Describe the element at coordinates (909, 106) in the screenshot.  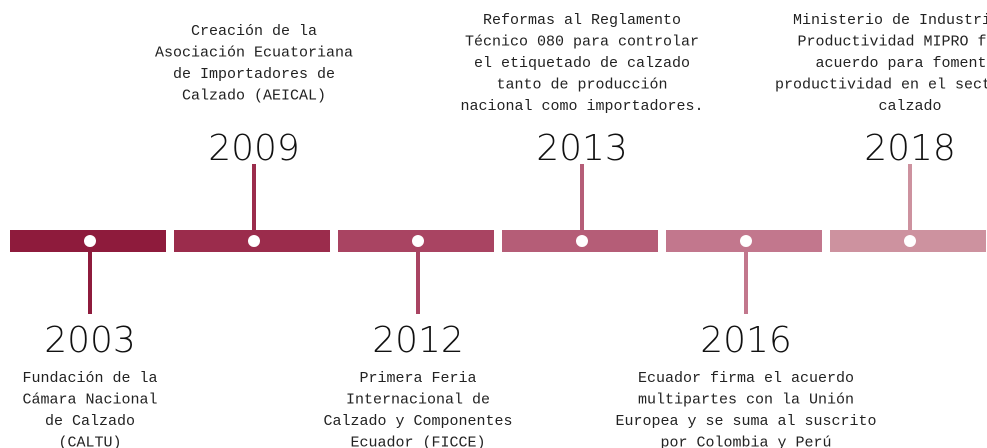
I see `description-line: calzado` at that location.